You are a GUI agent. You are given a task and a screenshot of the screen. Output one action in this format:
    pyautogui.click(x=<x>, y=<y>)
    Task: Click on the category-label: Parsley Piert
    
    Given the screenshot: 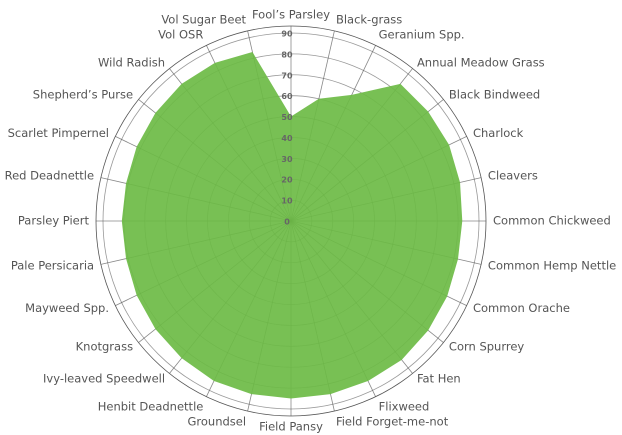 What is the action you would take?
    pyautogui.click(x=54, y=221)
    